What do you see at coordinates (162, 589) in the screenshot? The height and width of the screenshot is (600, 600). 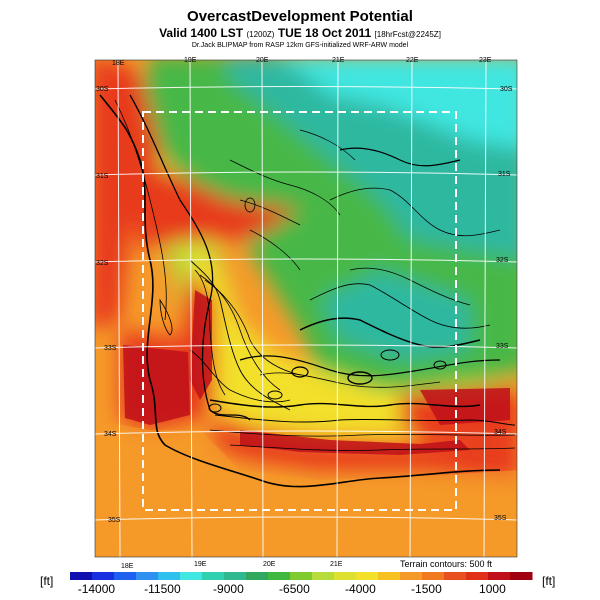 I see `colorbar-tick-label: -11500` at bounding box center [162, 589].